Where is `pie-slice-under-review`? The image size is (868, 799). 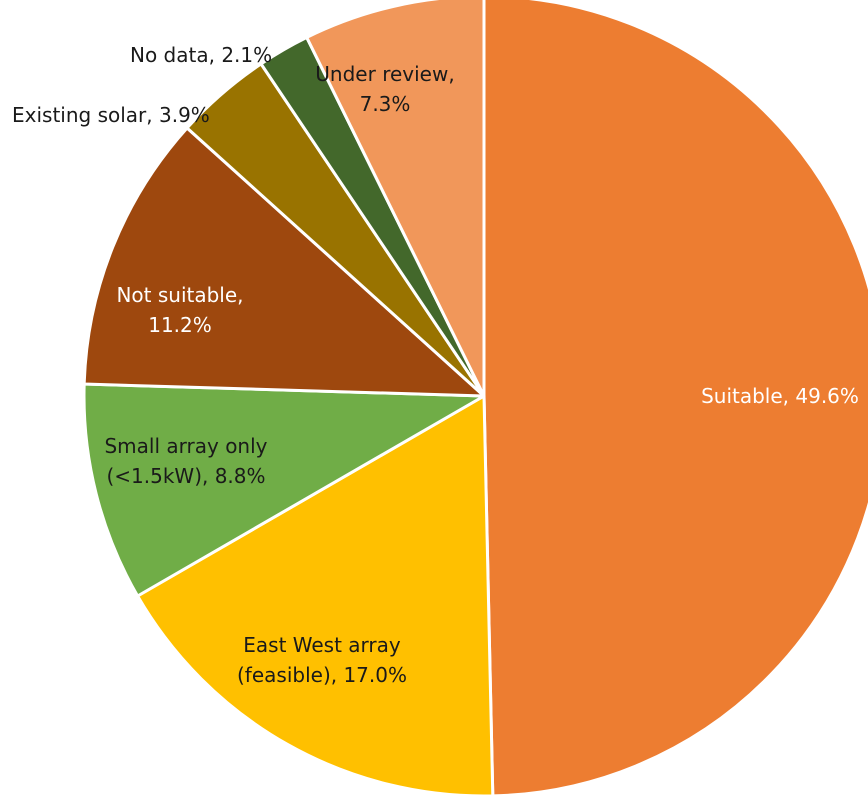 pie-slice-under-review is located at coordinates (395, 199).